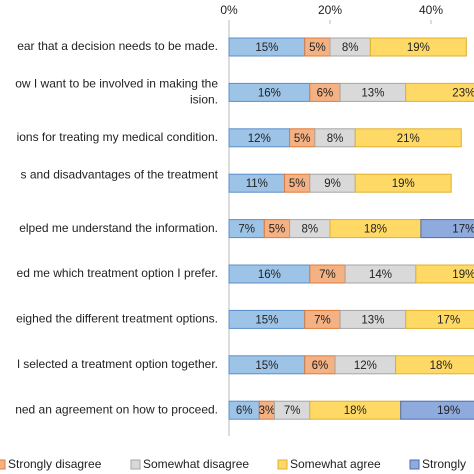  I want to click on category-label: ow I want to be involved in making the, so click(116, 84).